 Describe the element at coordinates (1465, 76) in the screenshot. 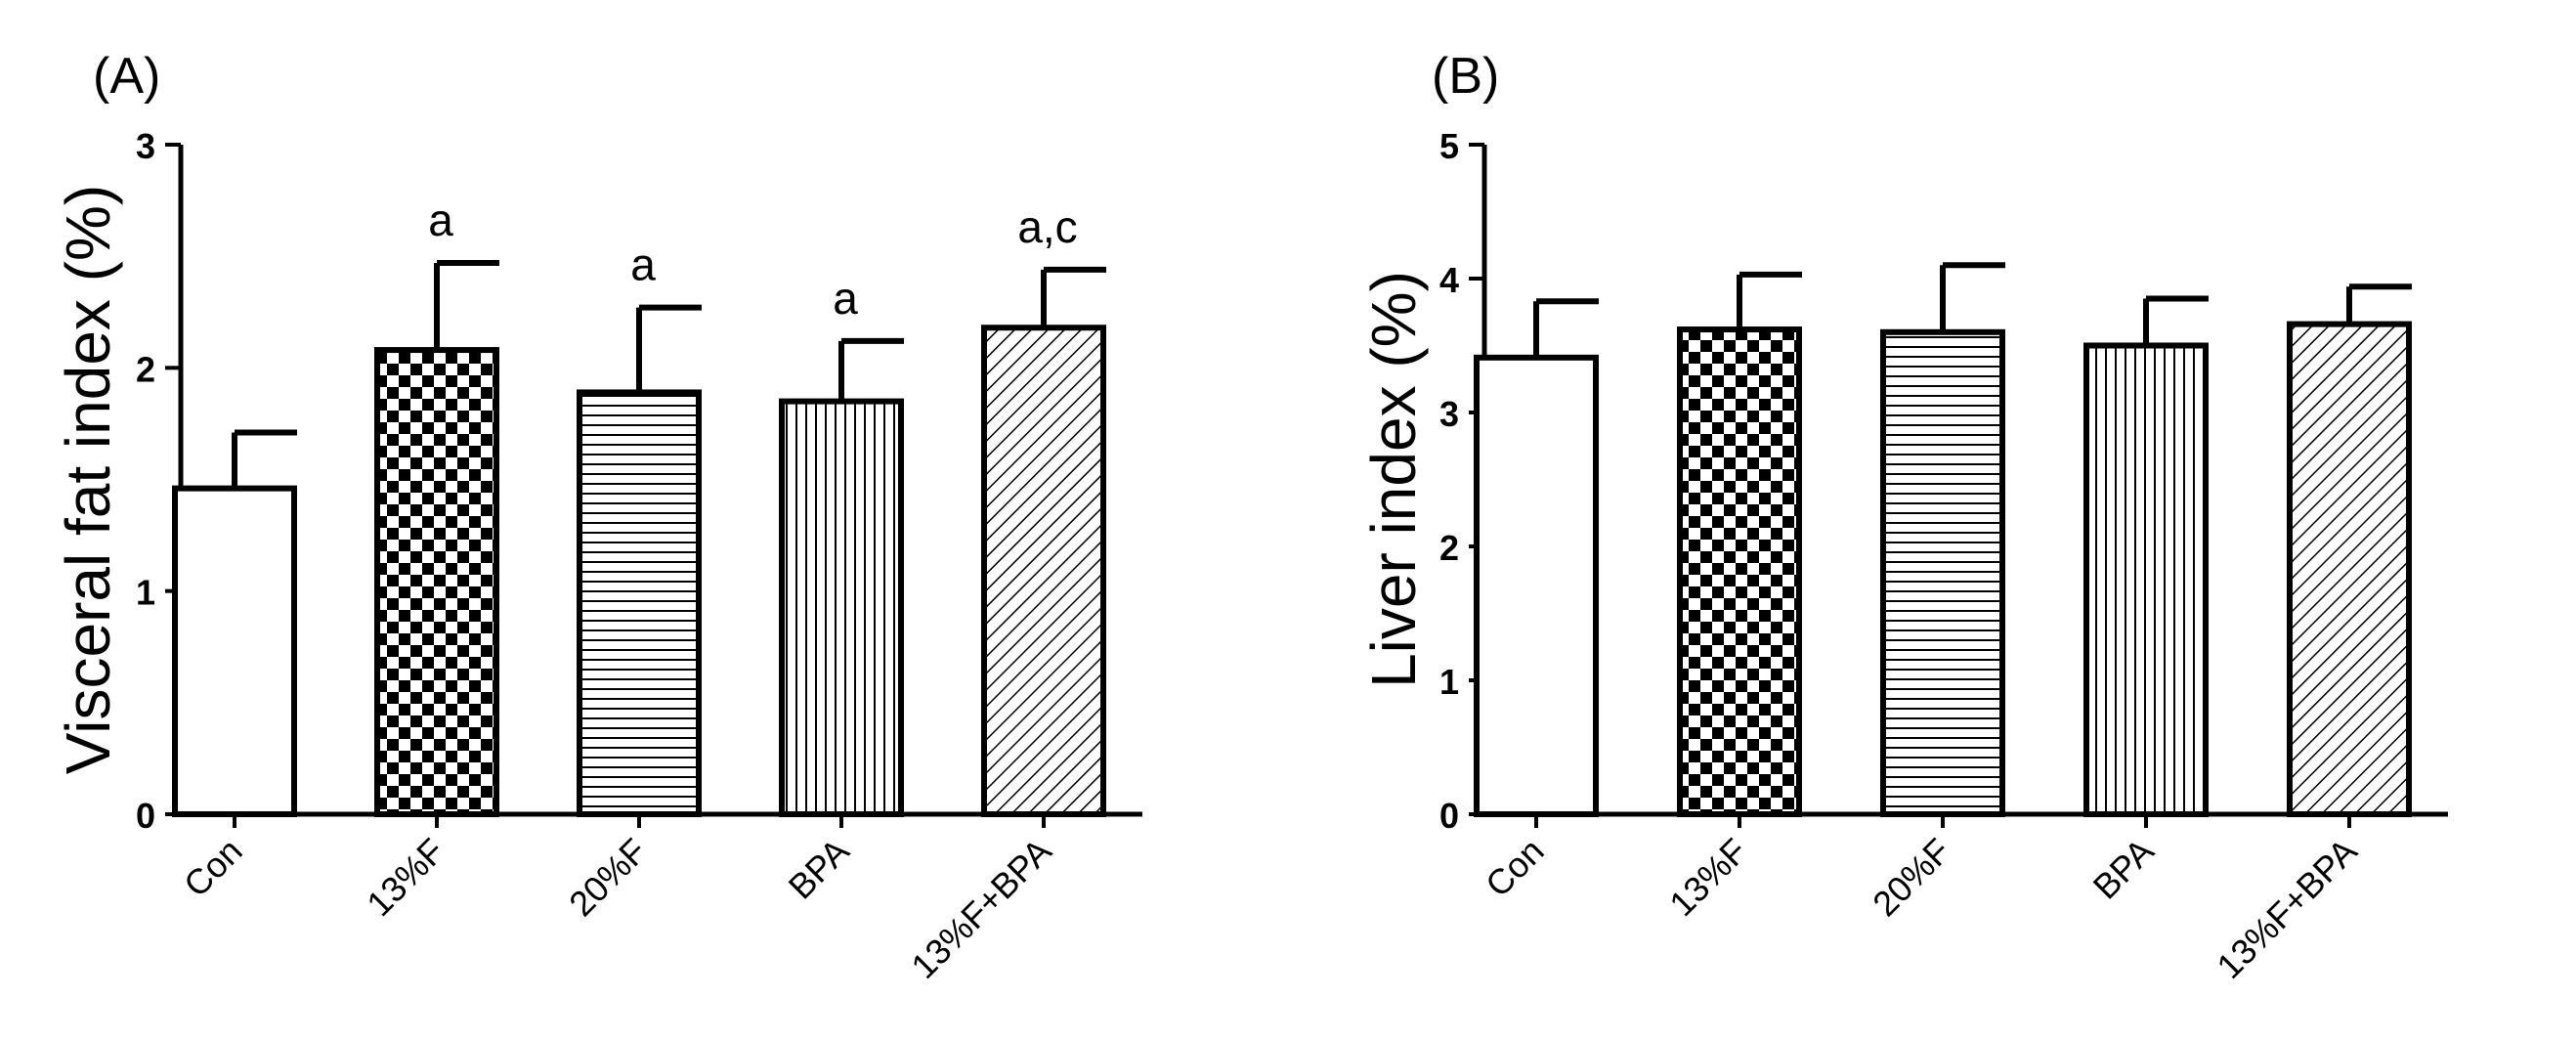

I see `panel-label: (B)` at that location.